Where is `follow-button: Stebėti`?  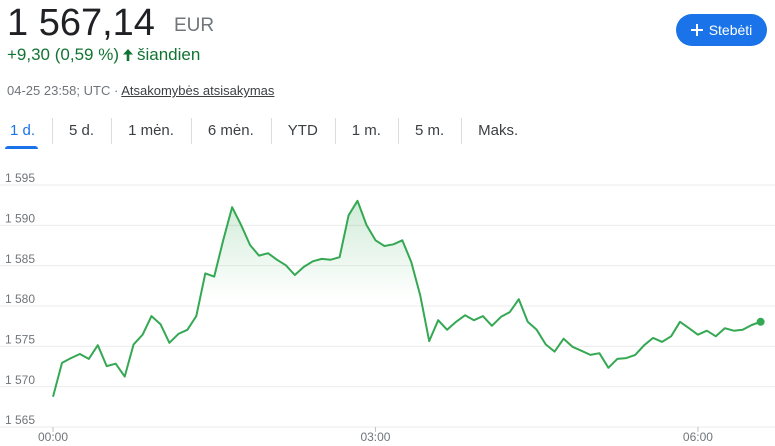 follow-button: Stebėti is located at coordinates (721, 30).